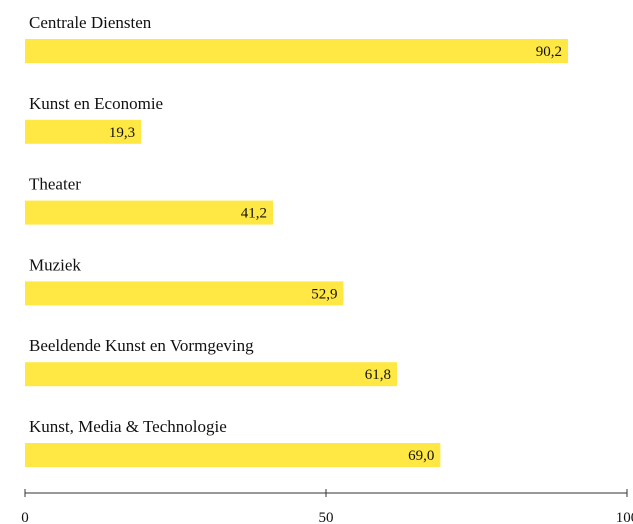 This screenshot has width=633, height=524. Describe the element at coordinates (624, 517) in the screenshot. I see `x-tick-label: 100` at that location.